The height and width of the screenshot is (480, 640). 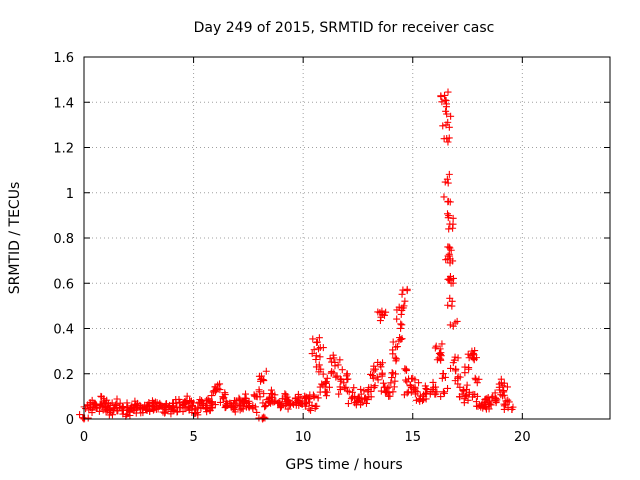 I want to click on y-tick-label: 1.6, so click(x=63, y=58).